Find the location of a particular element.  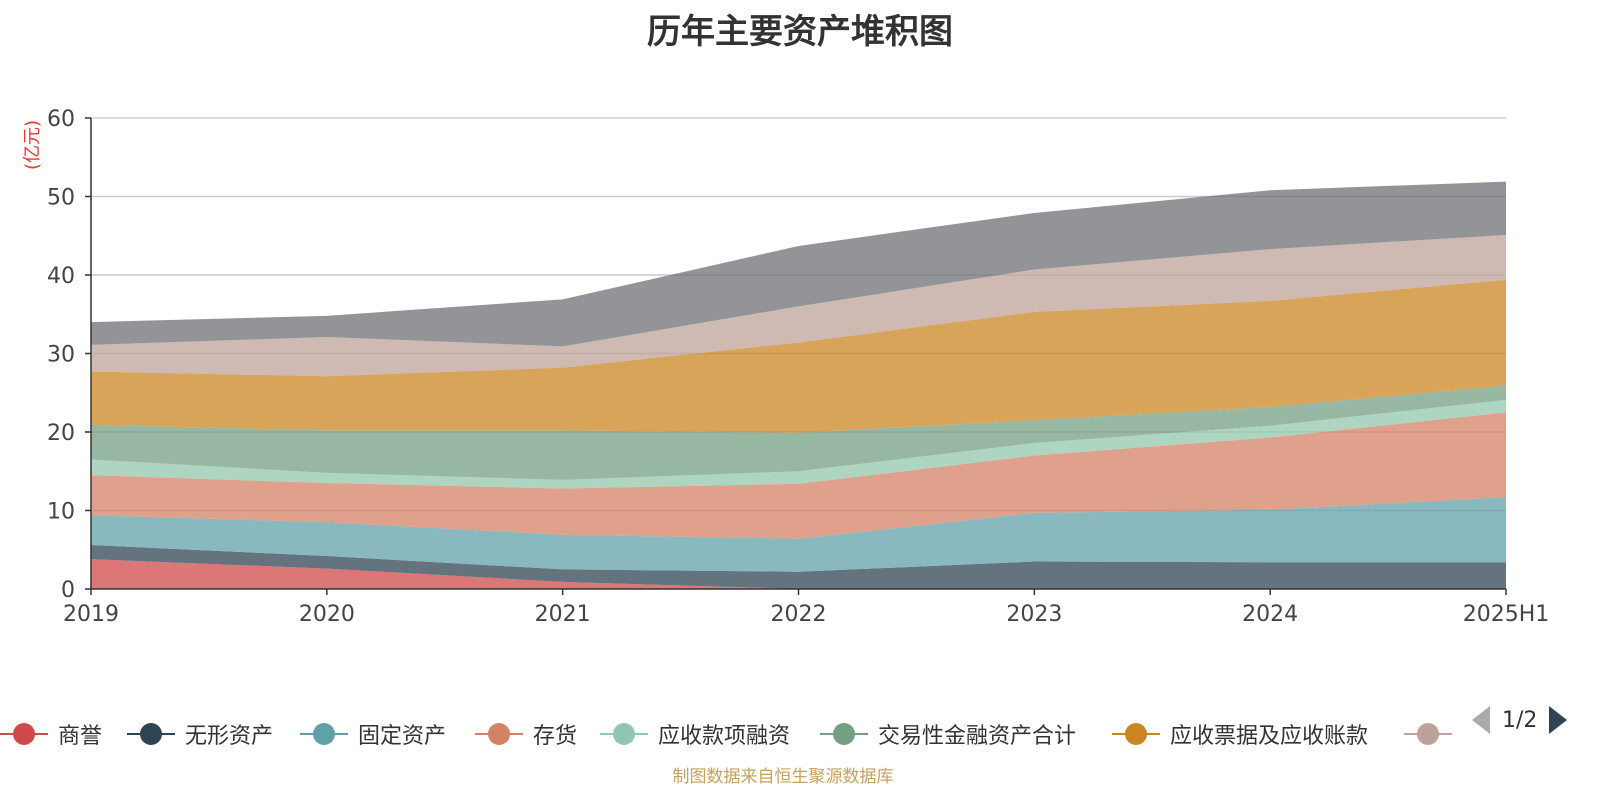

x-tick-label: 2019 is located at coordinates (91, 614).